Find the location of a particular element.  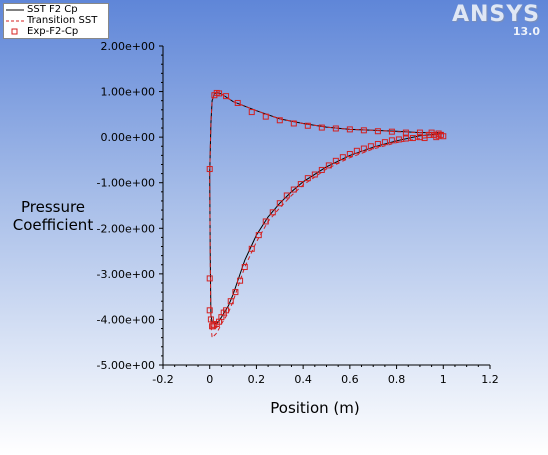

legend-item-sst: SST F2 Cp is located at coordinates (56, 9).